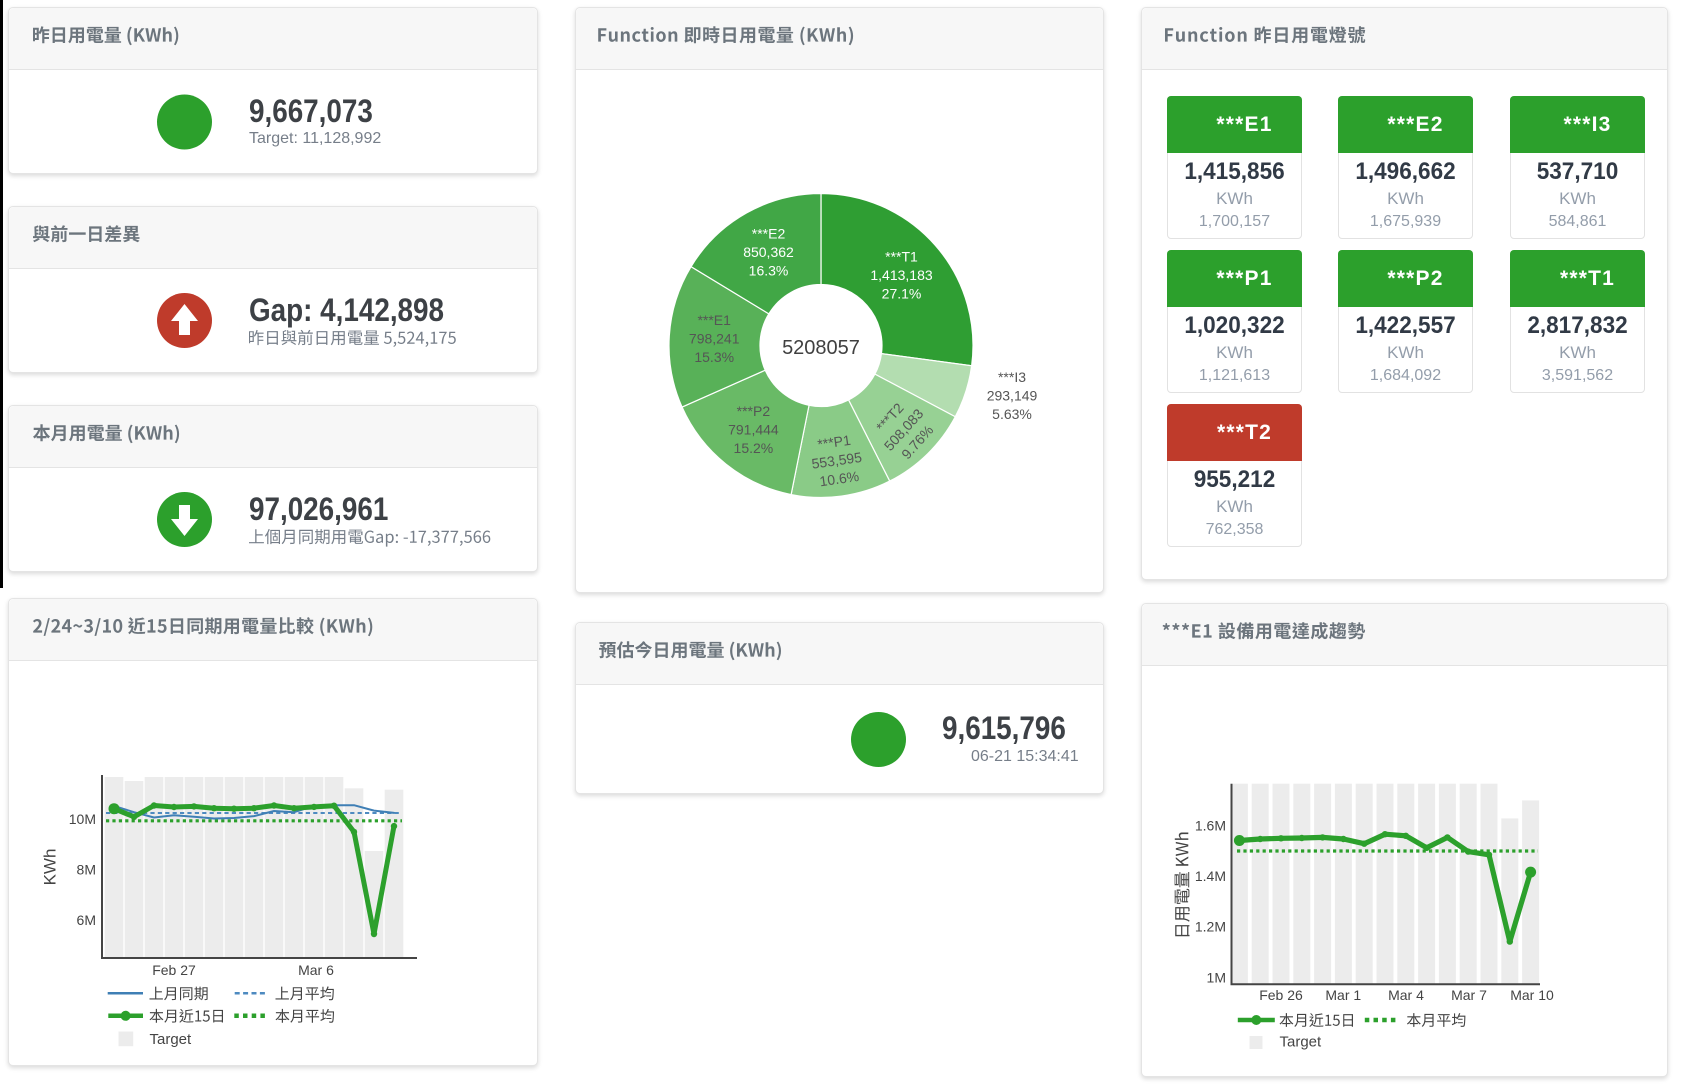 The height and width of the screenshot is (1091, 1681). What do you see at coordinates (1210, 876) in the screenshot?
I see `svg-text: 1.4M` at bounding box center [1210, 876].